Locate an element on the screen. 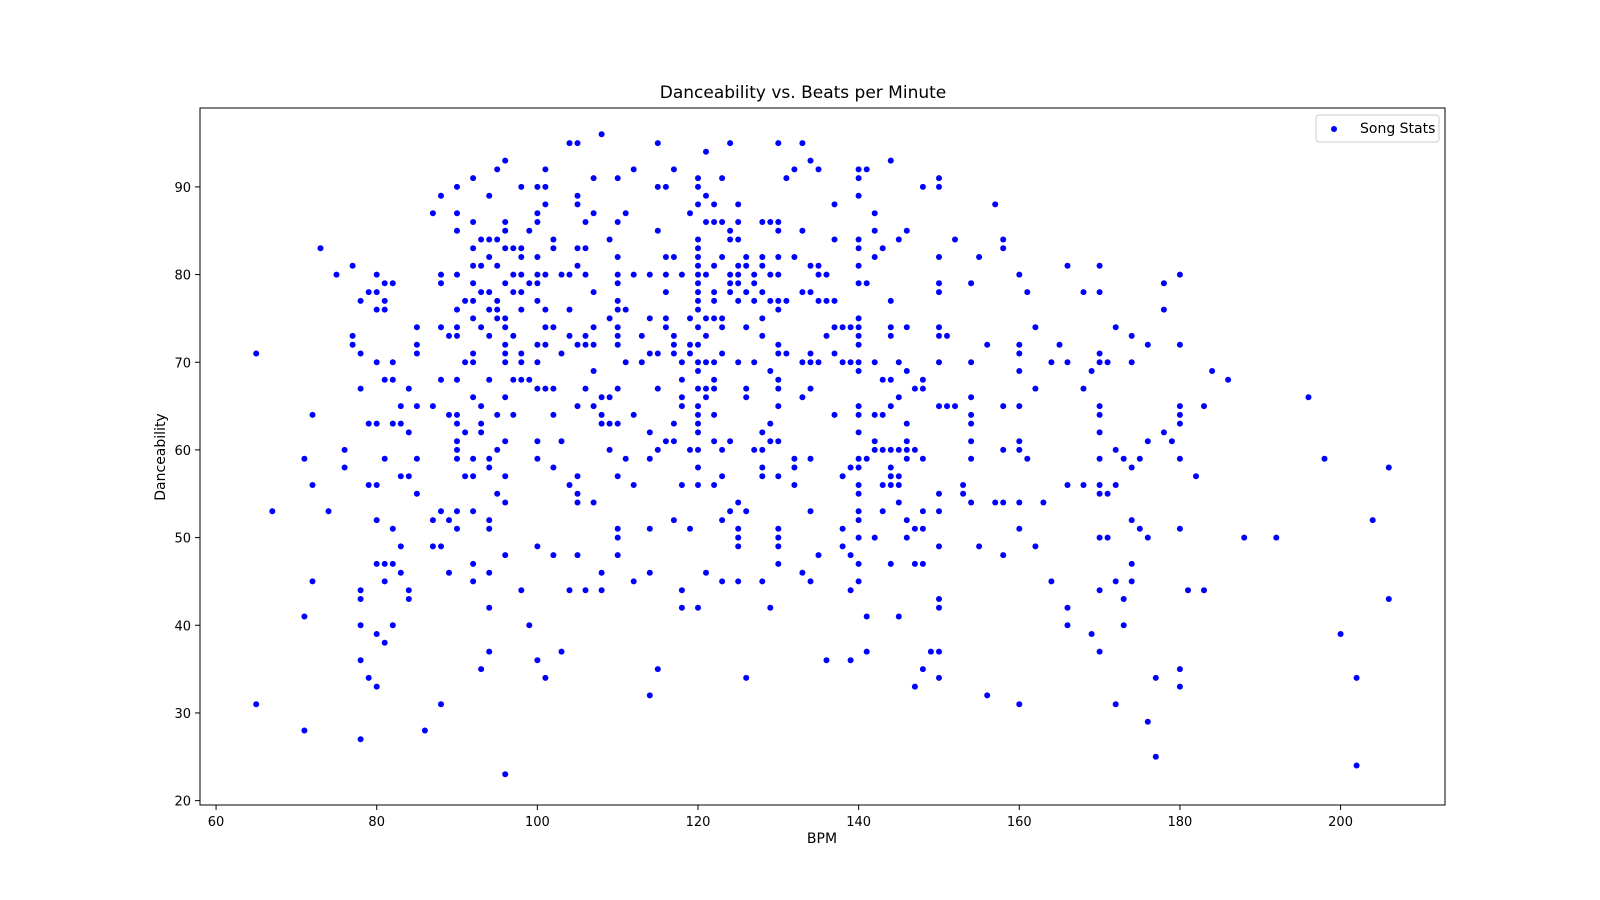 This screenshot has width=1600, height=900. y-tick-label: 30 is located at coordinates (182, 714).